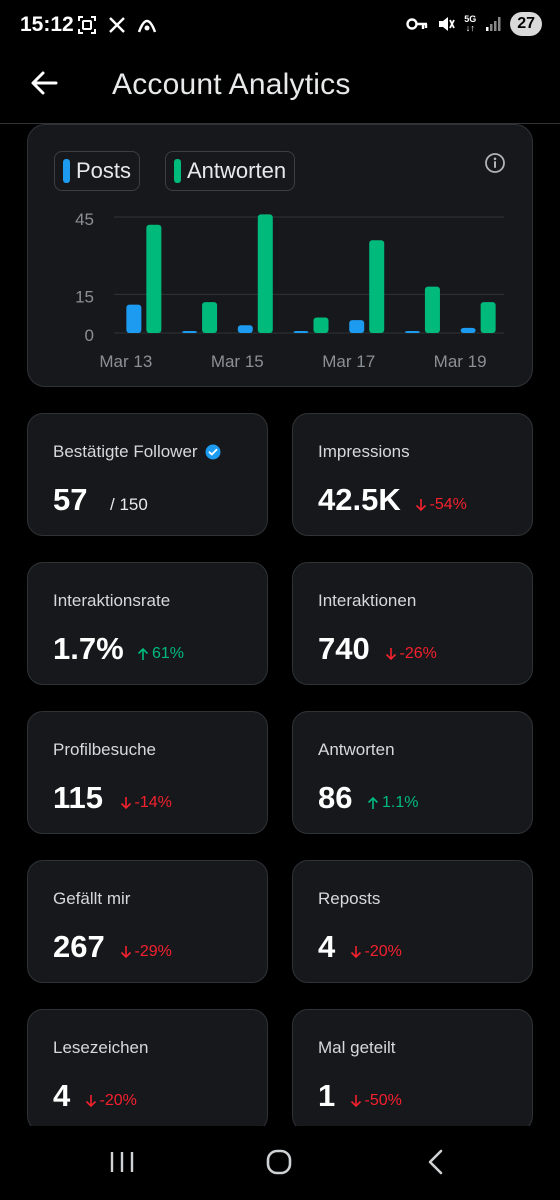 The width and height of the screenshot is (560, 1200). I want to click on stat-label: Mal geteilt, so click(356, 1048).